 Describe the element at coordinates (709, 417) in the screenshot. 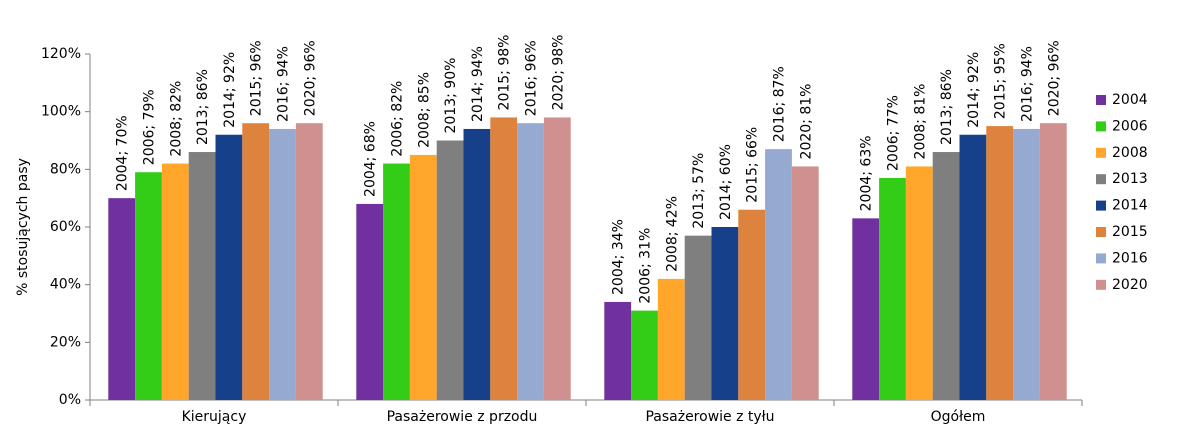

I see `x-tick-label: Pasażerowie z tyłu` at that location.